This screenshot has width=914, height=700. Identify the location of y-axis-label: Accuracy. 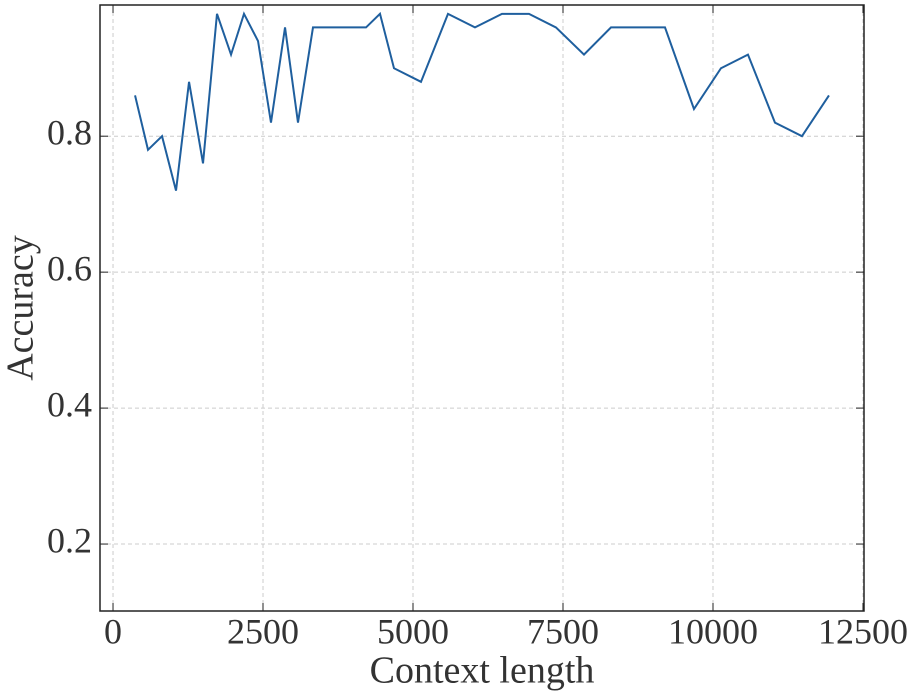
(21, 308).